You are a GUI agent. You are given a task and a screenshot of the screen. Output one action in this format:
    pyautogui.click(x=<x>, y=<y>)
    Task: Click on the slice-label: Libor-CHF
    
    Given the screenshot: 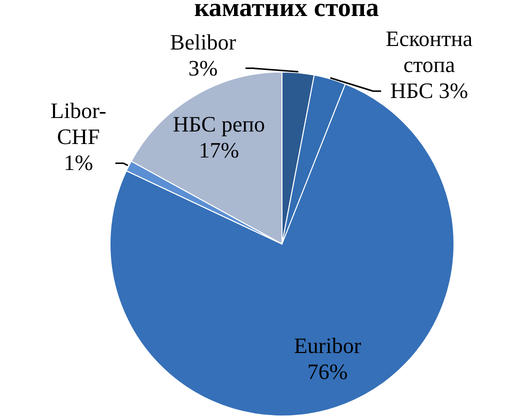 What is the action you would take?
    pyautogui.click(x=78, y=124)
    